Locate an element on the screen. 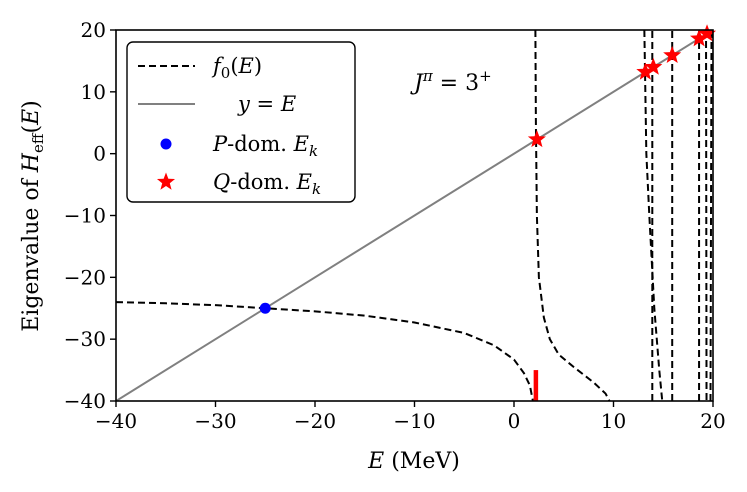 The width and height of the screenshot is (747, 492). y-tick-label: 10 is located at coordinates (93, 92).